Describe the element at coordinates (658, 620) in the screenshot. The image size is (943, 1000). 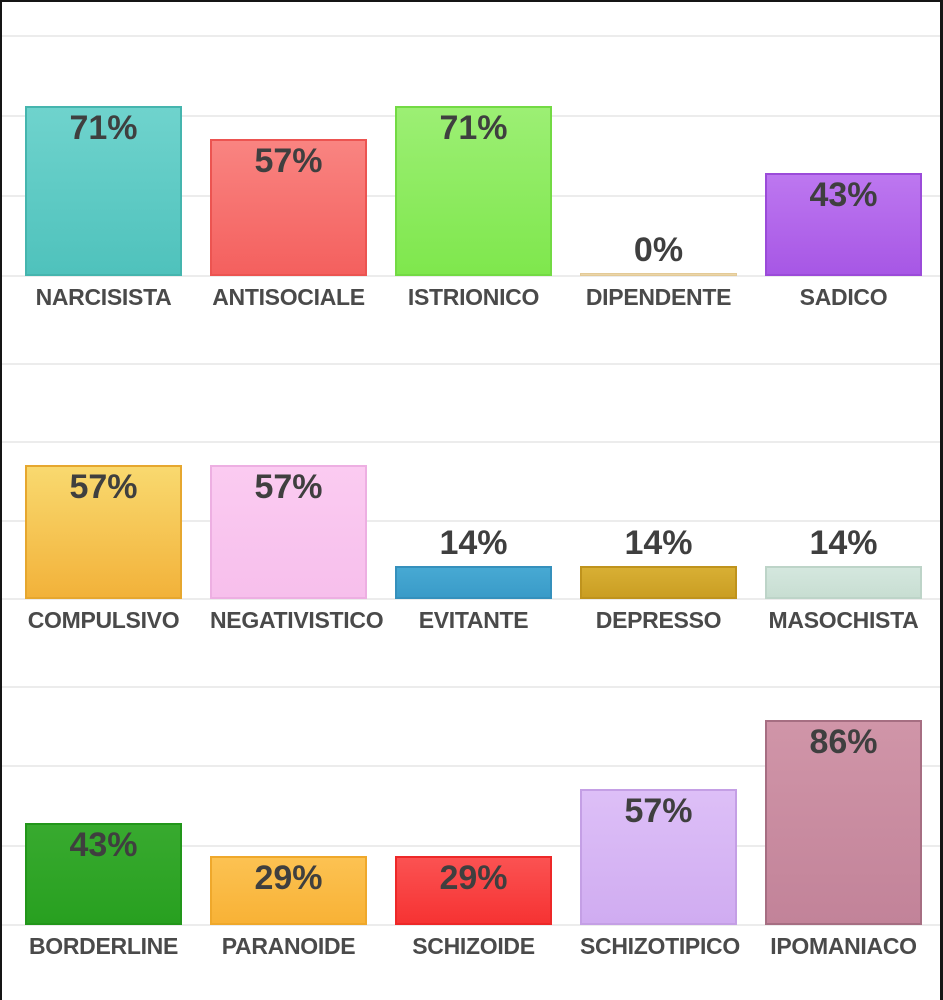
I see `category-label-depresso: DEPRESSO` at that location.